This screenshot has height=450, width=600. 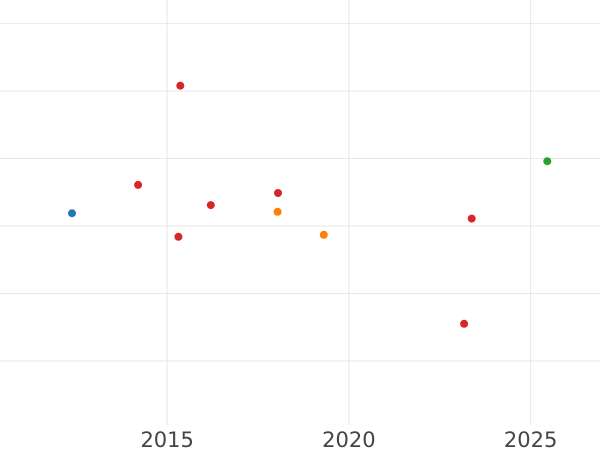 I want to click on data-point-blue, so click(x=72, y=213).